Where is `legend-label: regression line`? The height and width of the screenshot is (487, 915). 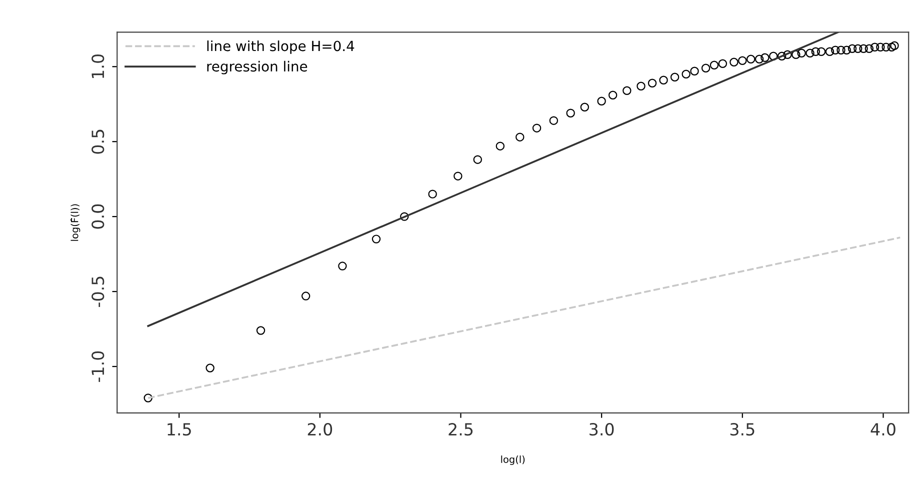 legend-label: regression line is located at coordinates (257, 67).